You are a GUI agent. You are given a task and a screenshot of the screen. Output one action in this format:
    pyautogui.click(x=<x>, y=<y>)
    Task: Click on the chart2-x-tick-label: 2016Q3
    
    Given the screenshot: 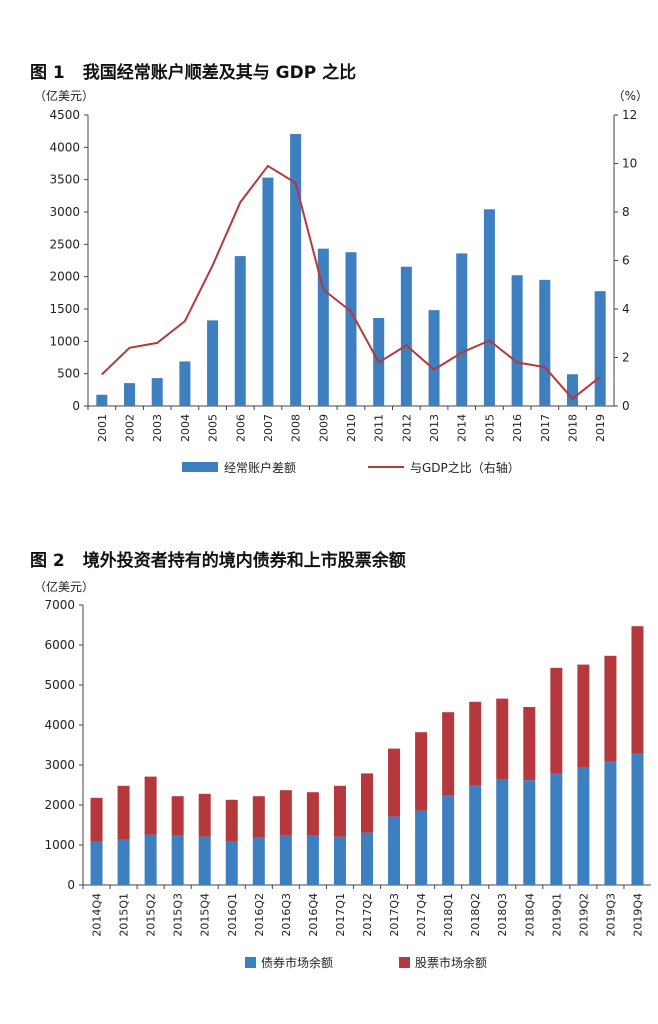 What is the action you would take?
    pyautogui.click(x=286, y=915)
    